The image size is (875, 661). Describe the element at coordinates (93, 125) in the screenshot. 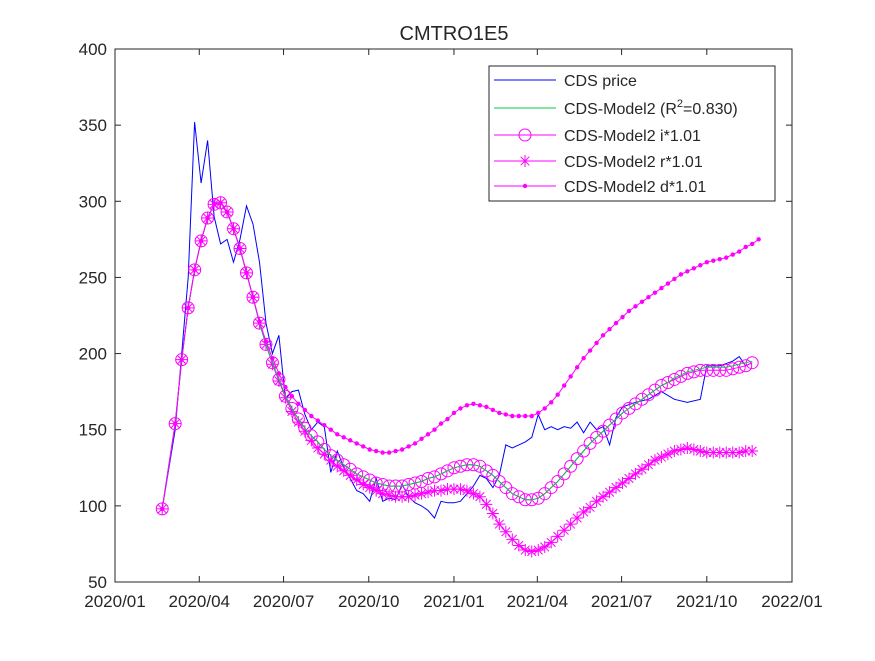

I see `y-tick-label: 350` at that location.